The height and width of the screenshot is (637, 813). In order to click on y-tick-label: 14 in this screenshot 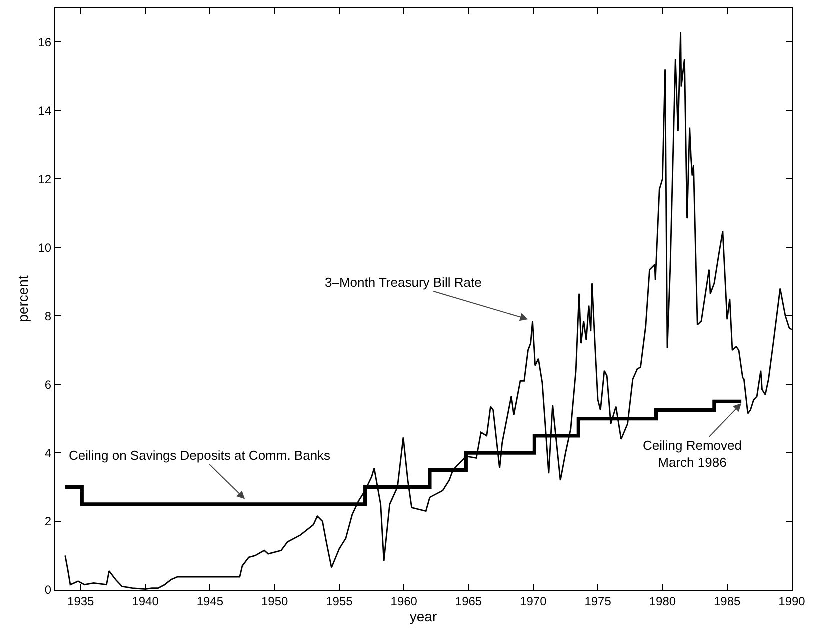, I will do `click(45, 111)`.